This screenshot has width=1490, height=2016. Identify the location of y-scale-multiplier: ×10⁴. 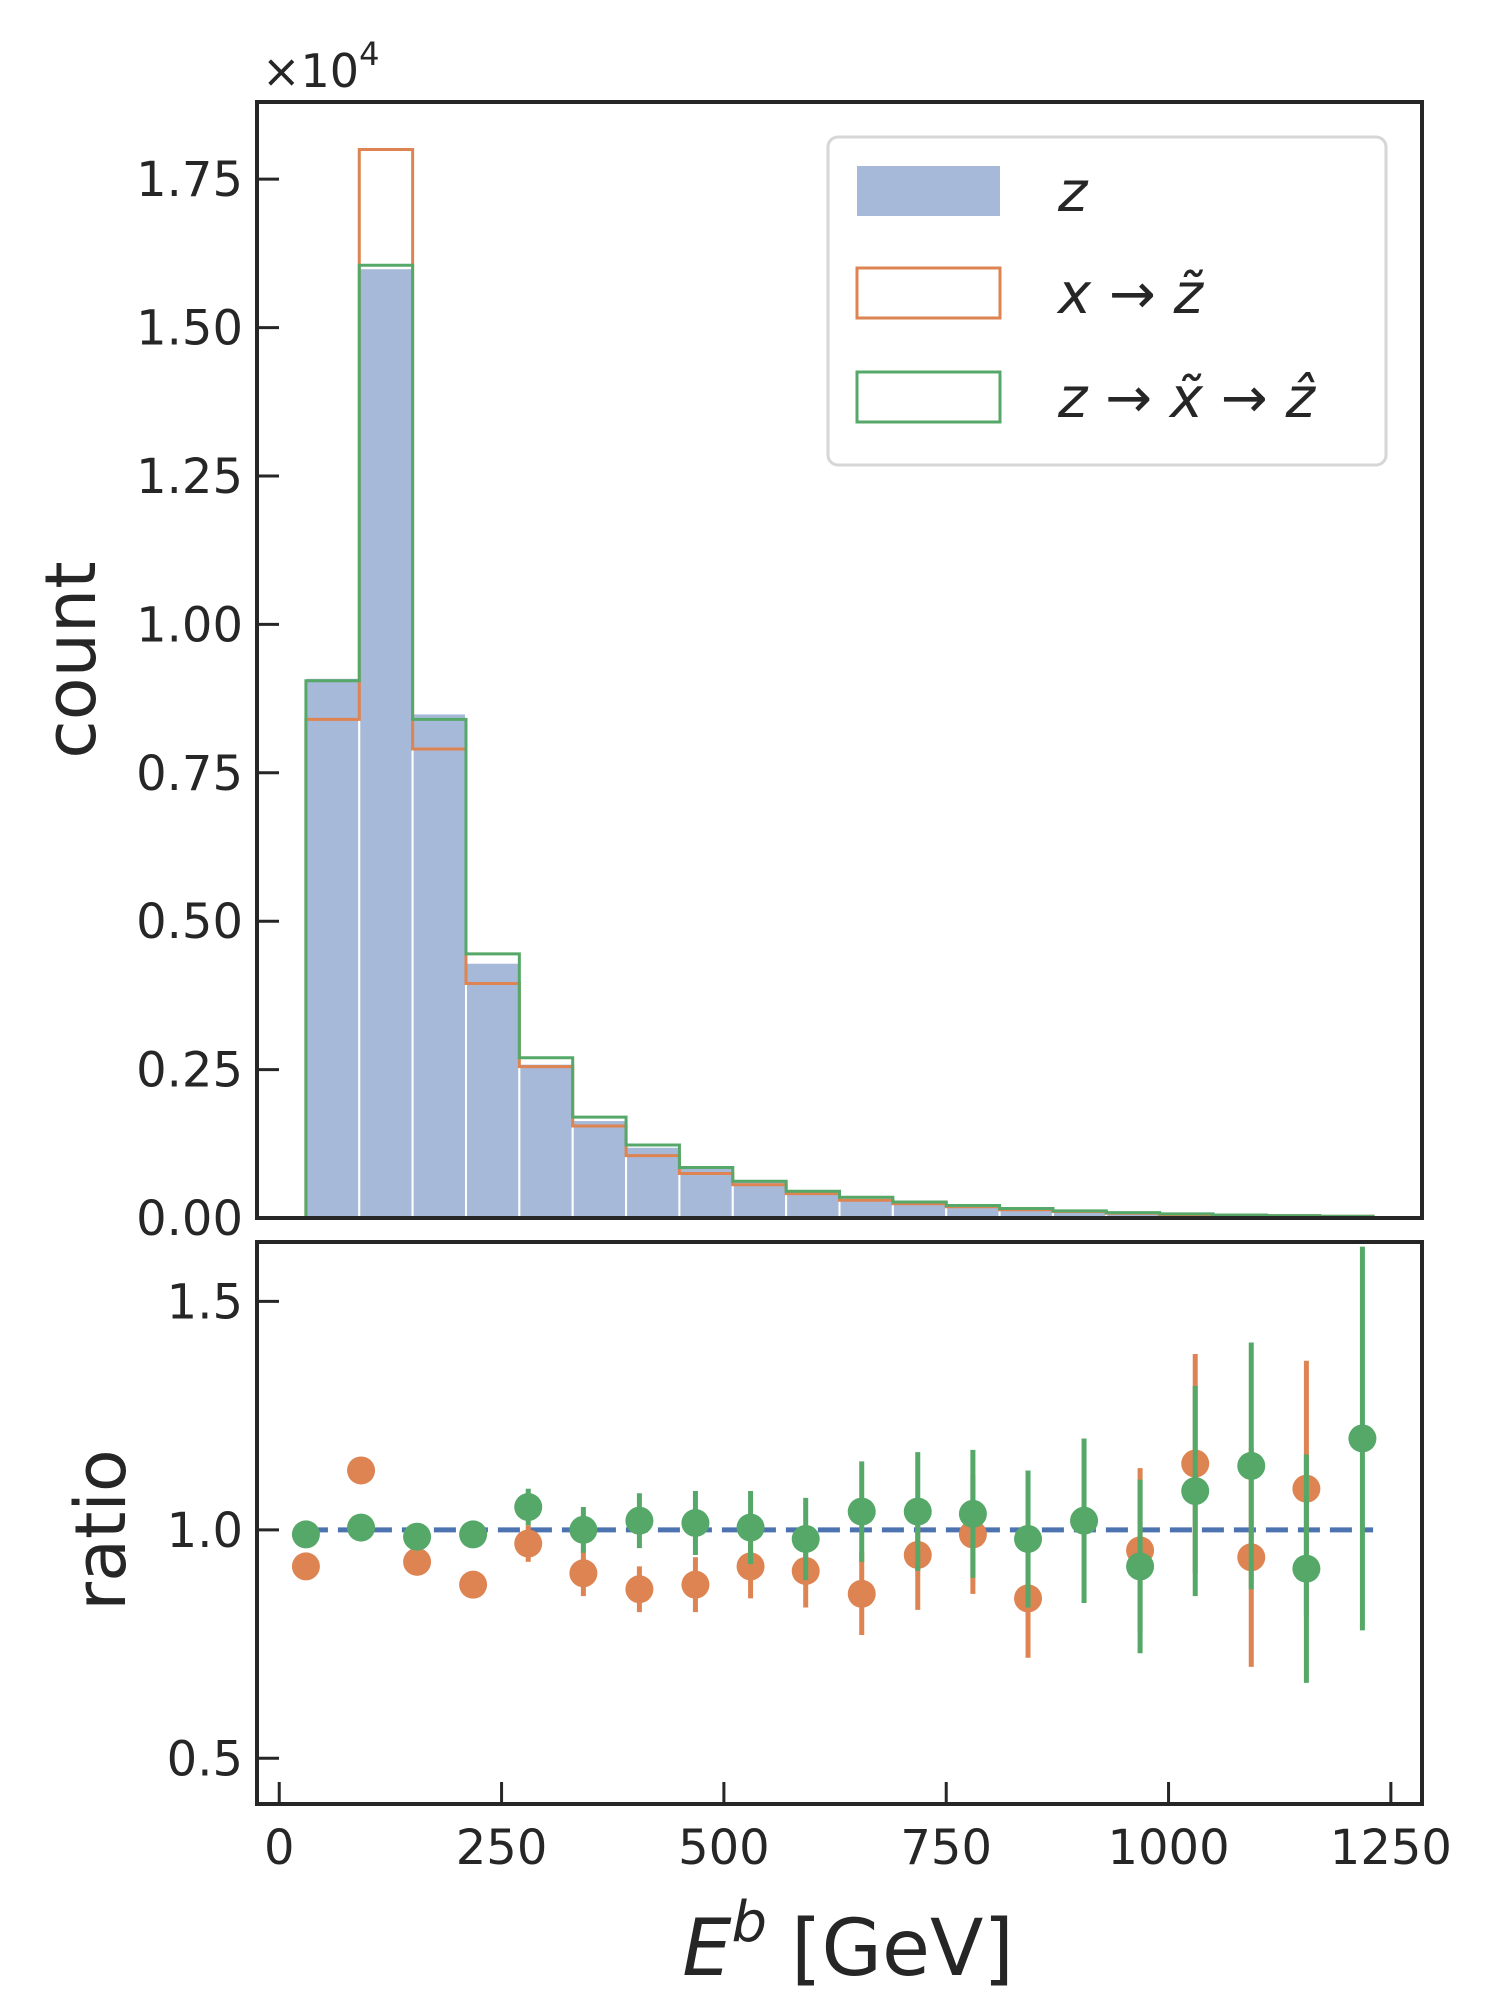
(320, 66).